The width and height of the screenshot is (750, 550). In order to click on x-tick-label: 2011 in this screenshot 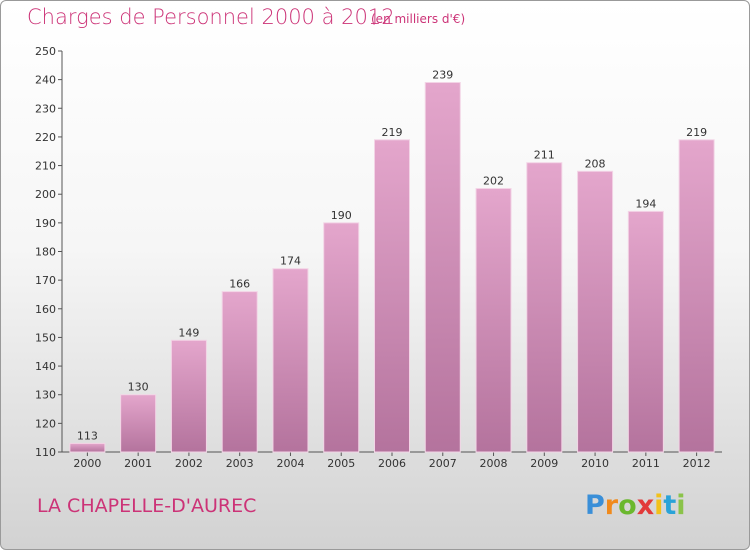, I will do `click(646, 463)`.